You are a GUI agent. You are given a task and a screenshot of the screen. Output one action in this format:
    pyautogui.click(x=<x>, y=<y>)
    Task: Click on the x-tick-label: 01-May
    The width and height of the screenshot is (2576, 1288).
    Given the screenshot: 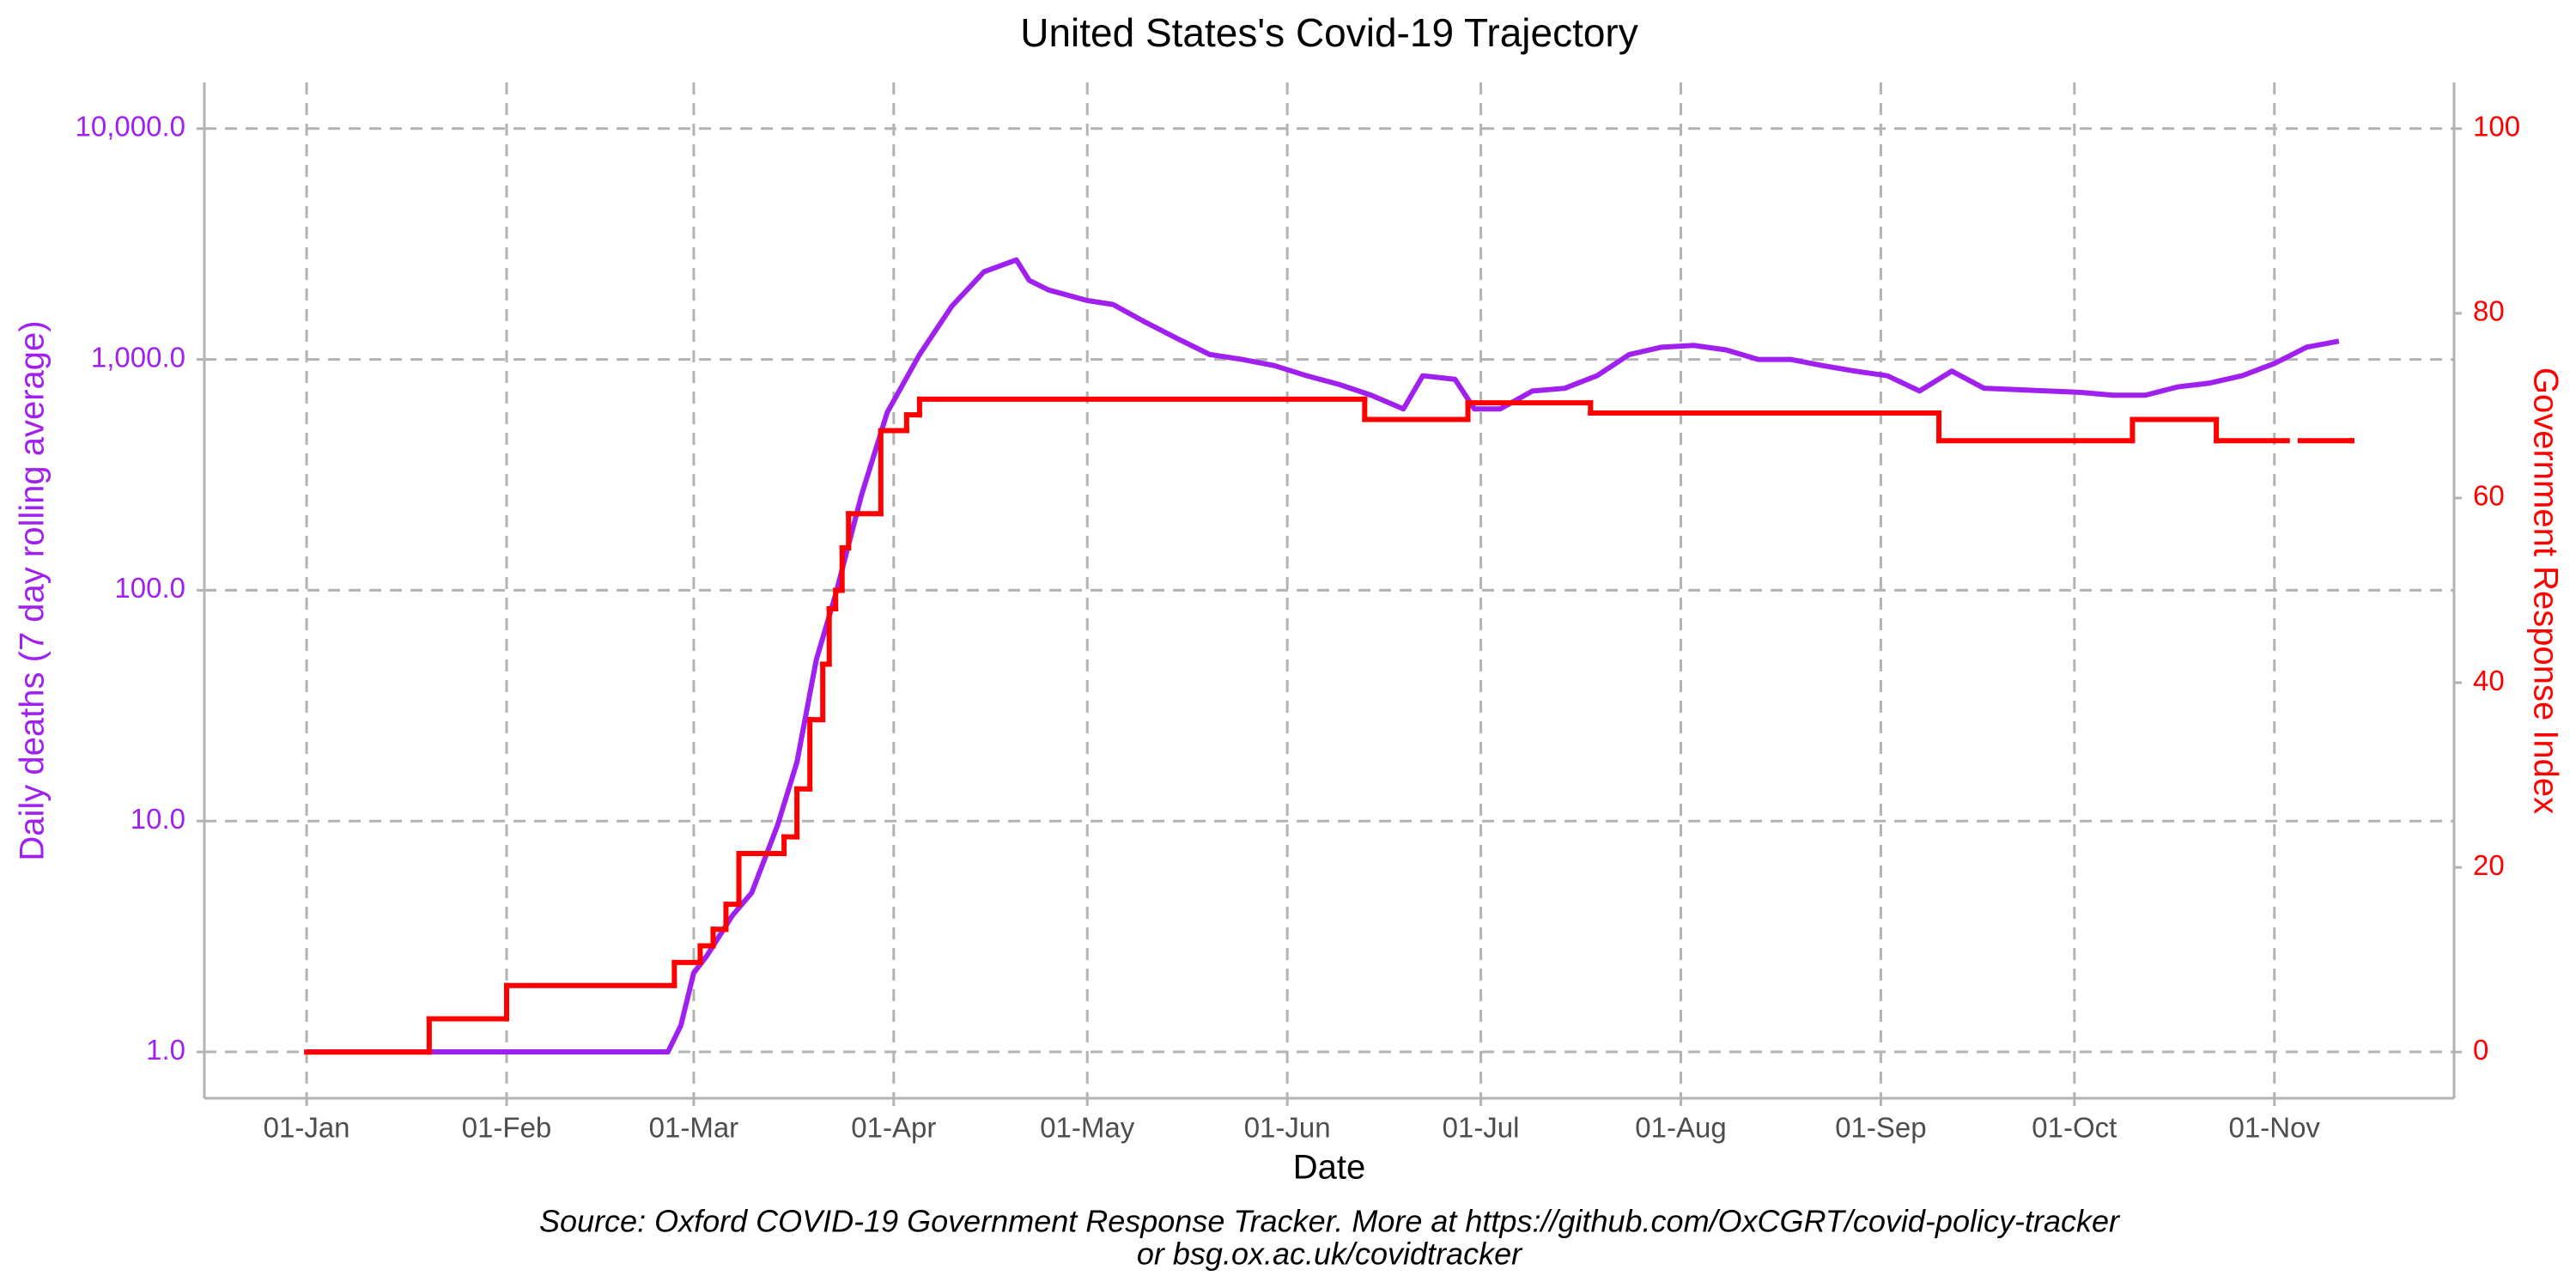 What is the action you would take?
    pyautogui.click(x=1087, y=1128)
    